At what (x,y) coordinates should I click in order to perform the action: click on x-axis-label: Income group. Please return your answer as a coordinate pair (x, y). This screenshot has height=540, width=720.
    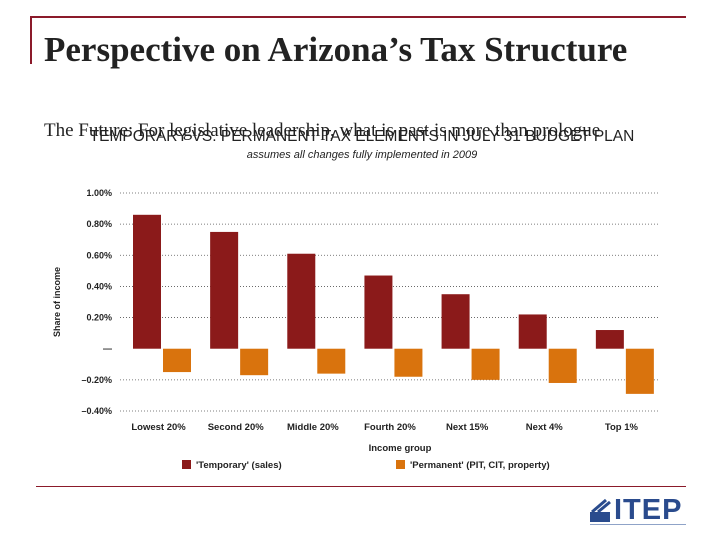
    Looking at the image, I should click on (400, 448).